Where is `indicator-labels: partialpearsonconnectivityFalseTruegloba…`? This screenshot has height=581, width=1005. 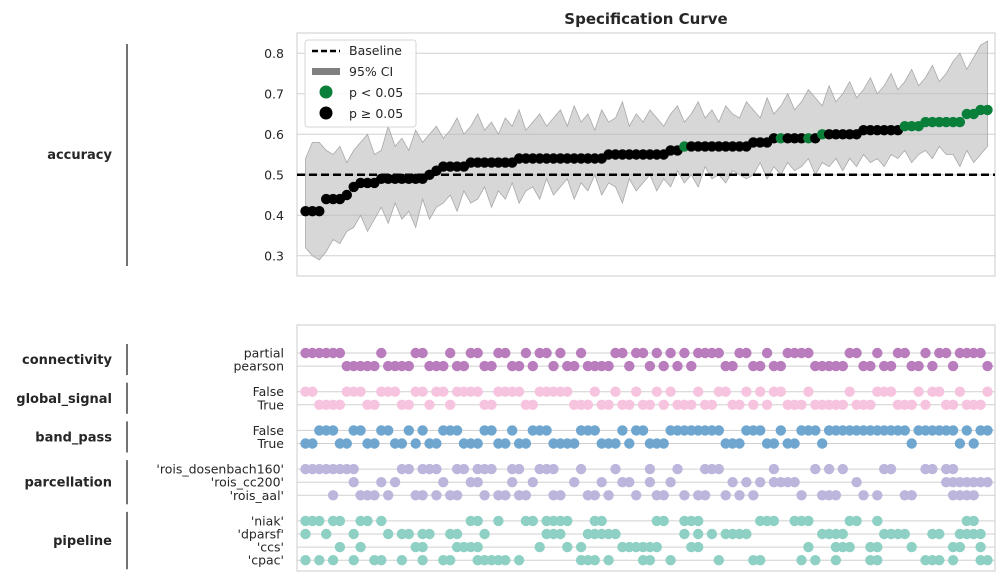 indicator-labels: partialpearsonconnectivityFalseTruegloba… is located at coordinates (150, 457).